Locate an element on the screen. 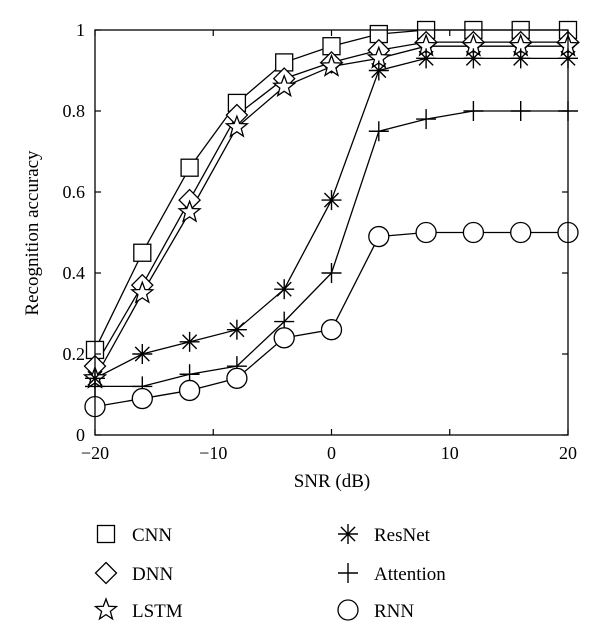  legend-label-dnn: DNN is located at coordinates (152, 574).